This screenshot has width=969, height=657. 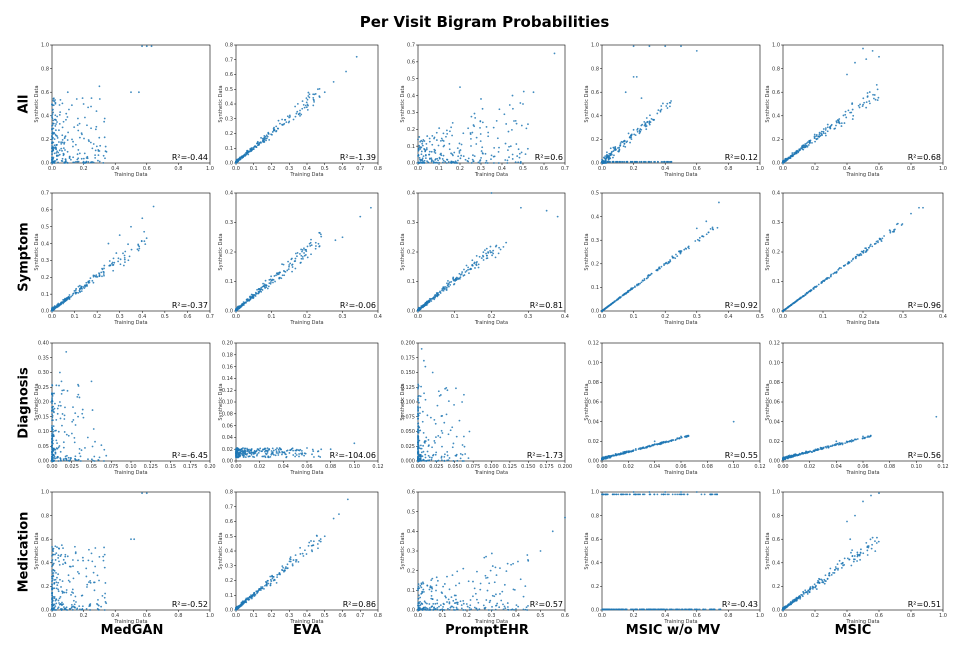 What do you see at coordinates (595, 217) in the screenshot?
I see `y-tick-label: 0.4` at bounding box center [595, 217].